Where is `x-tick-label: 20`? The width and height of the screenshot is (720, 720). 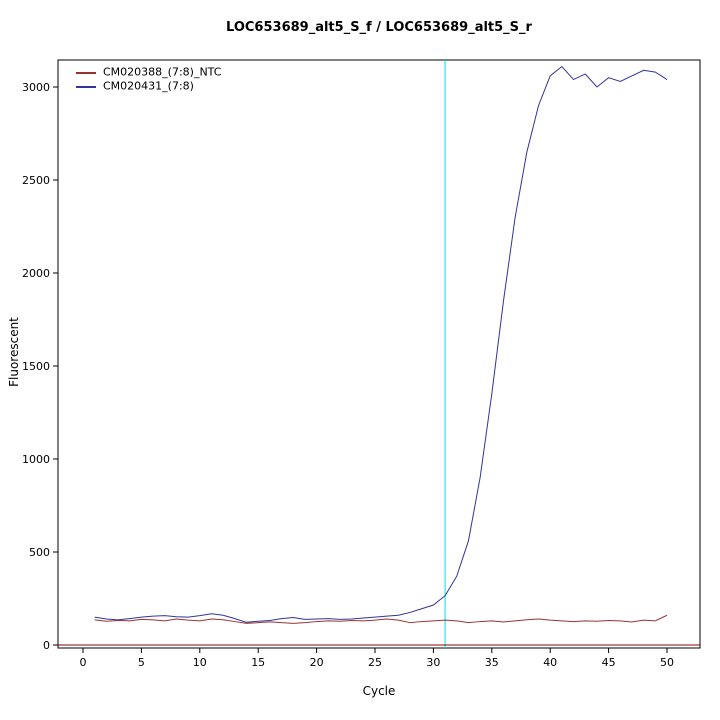 x-tick-label: 20 is located at coordinates (317, 662).